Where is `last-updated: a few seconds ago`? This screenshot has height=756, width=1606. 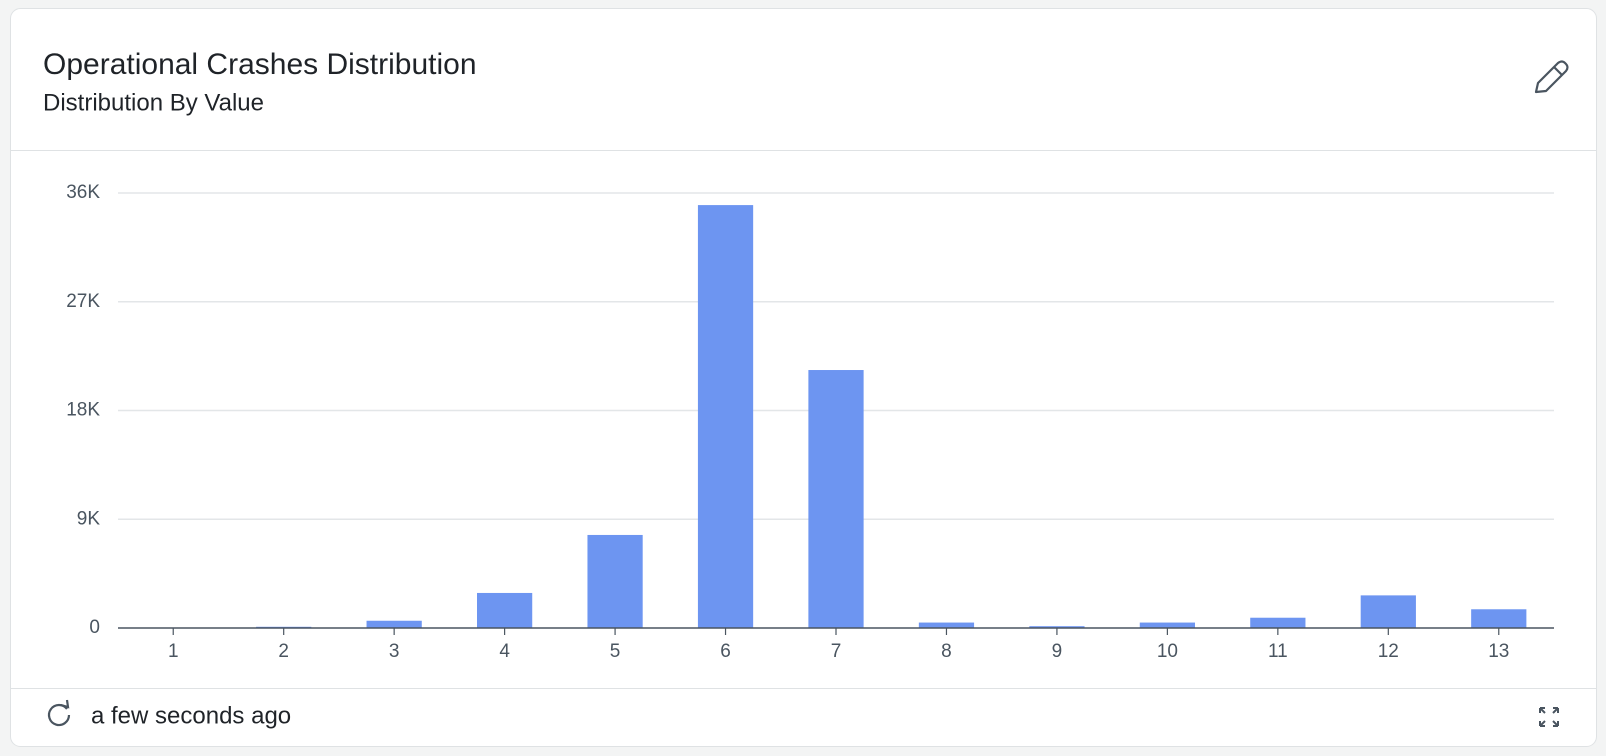
last-updated: a few seconds ago is located at coordinates (191, 715).